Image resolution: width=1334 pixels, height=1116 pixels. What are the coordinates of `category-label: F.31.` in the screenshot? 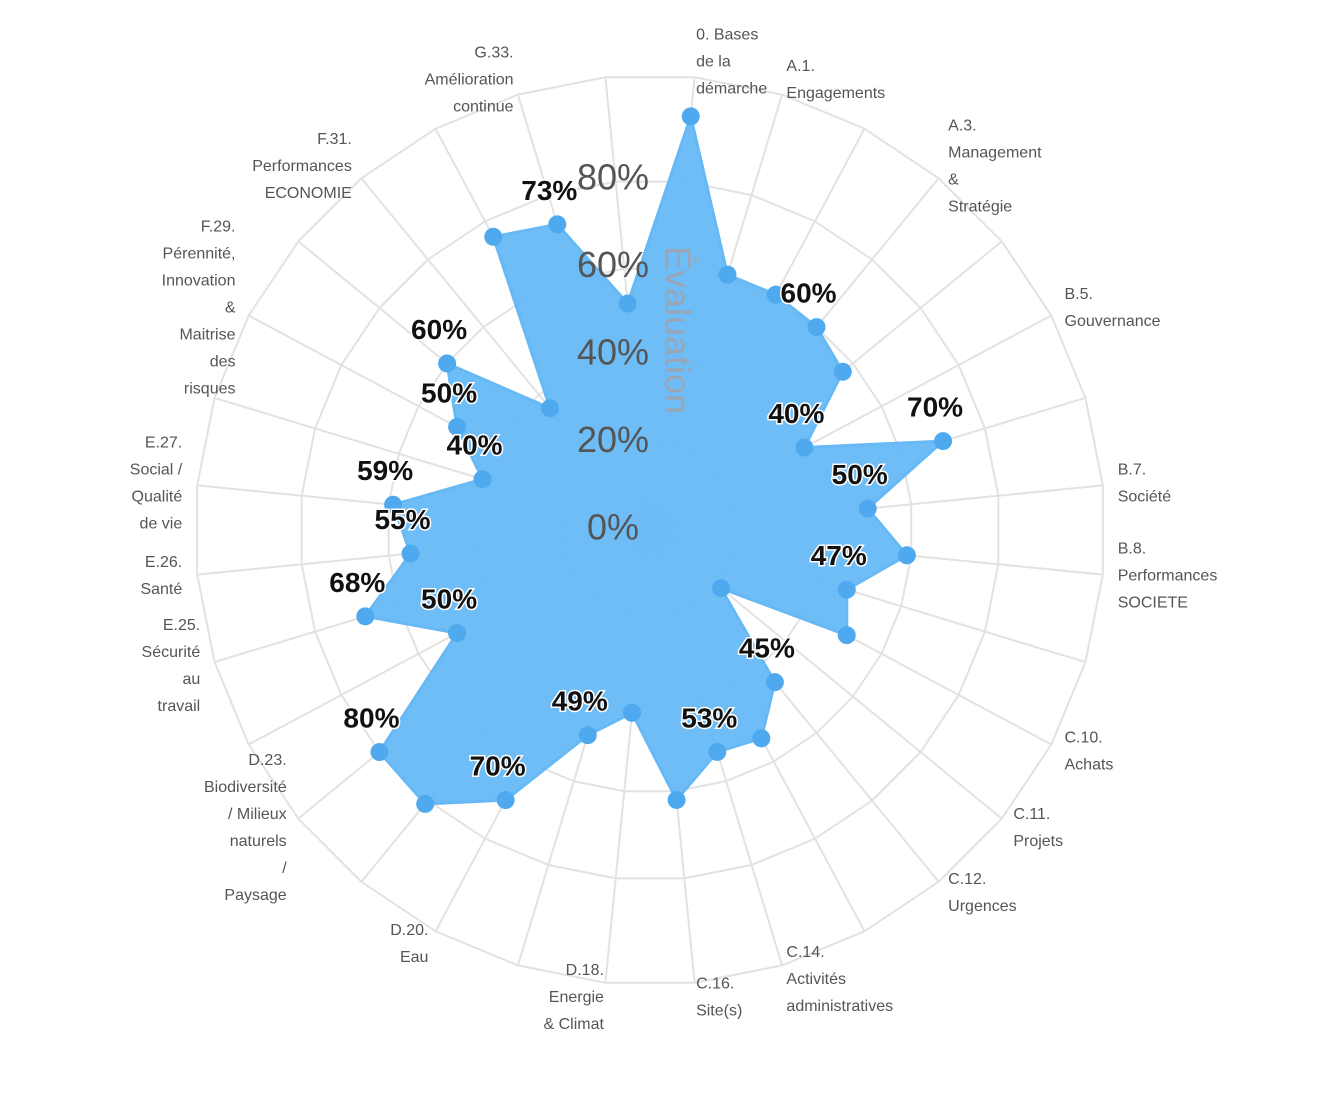 It's located at (334, 139).